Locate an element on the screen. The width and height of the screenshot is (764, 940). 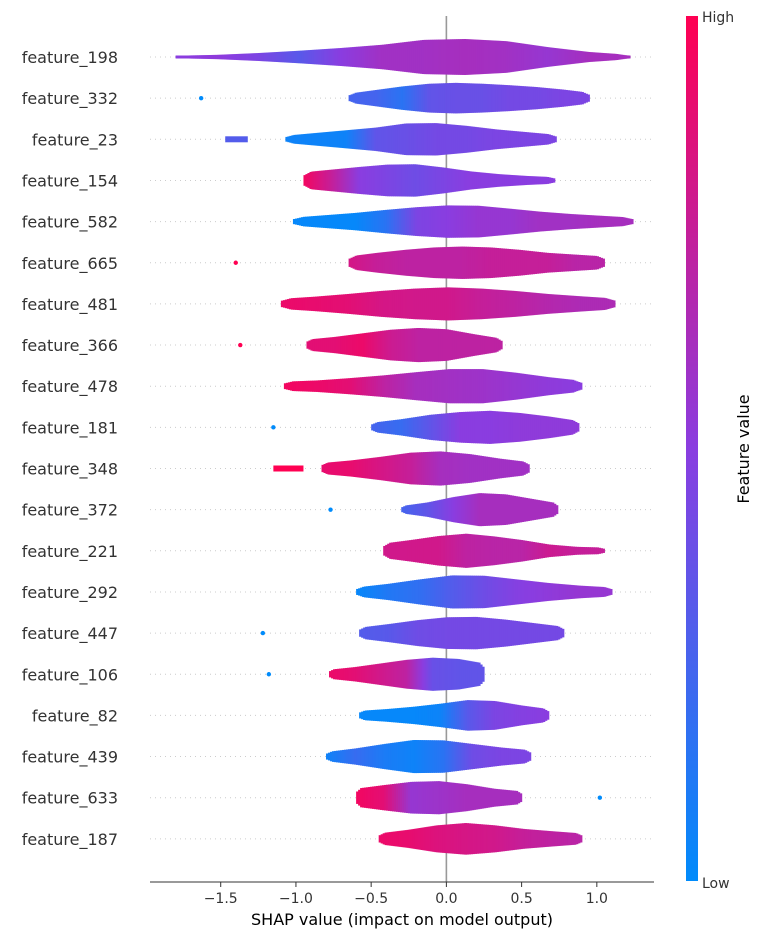
violin is located at coordinates (429, 180).